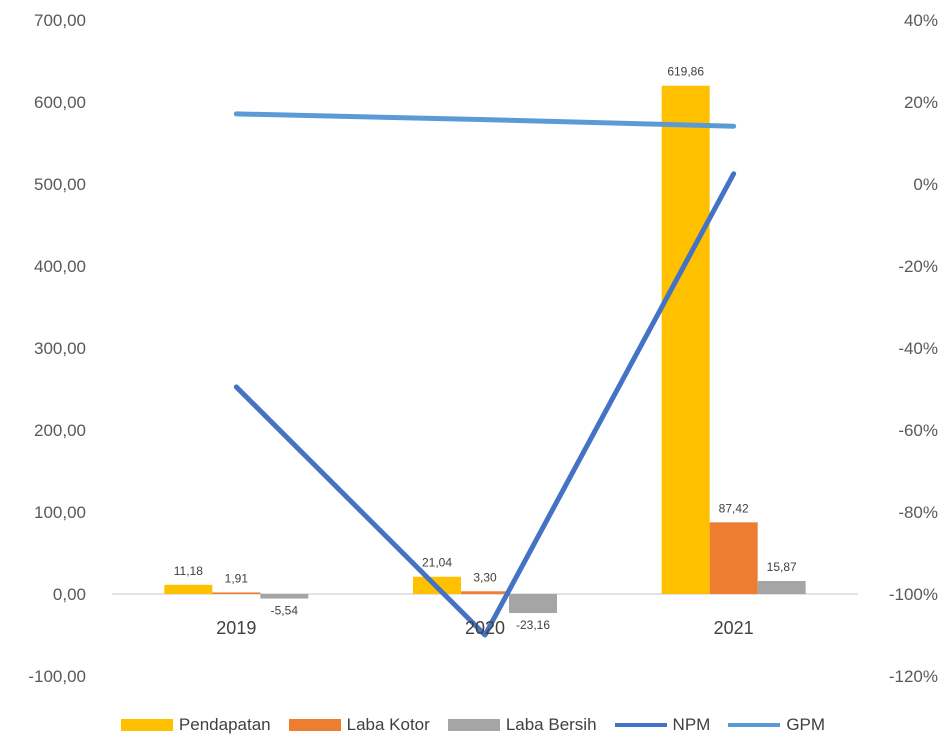  I want to click on legend-label-npm: NPM, so click(691, 724).